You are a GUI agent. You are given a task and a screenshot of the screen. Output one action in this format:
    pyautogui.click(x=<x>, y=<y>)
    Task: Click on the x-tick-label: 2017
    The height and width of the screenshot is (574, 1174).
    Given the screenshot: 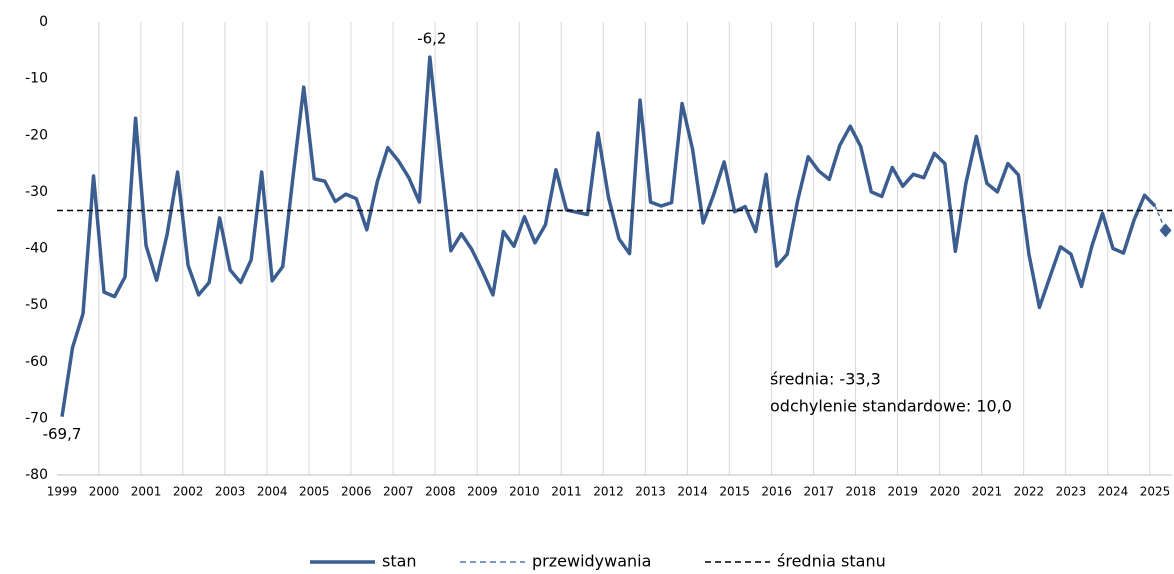 What is the action you would take?
    pyautogui.click(x=818, y=492)
    